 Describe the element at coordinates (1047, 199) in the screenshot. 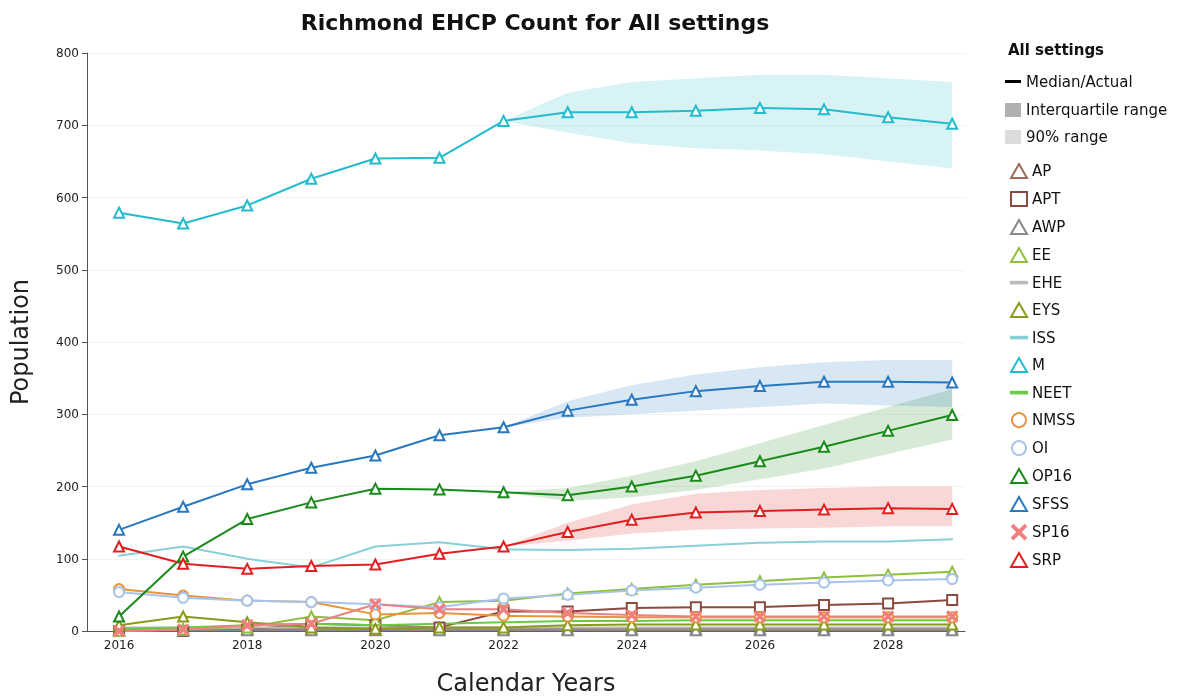

I see `legend-label: APT` at that location.